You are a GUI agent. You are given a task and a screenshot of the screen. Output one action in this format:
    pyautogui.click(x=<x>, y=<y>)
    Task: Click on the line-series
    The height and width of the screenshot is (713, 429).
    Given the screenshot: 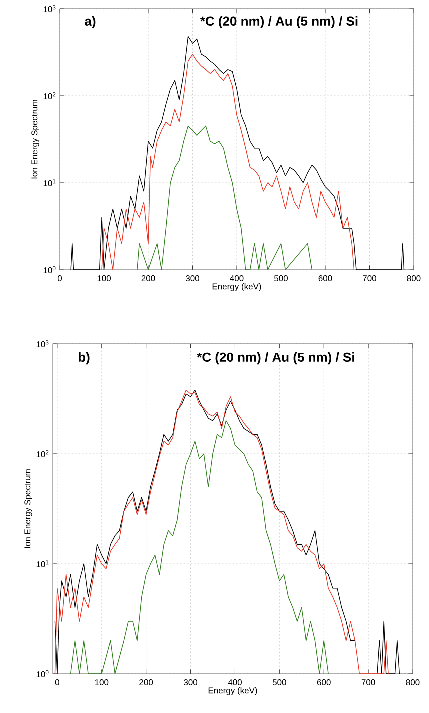 What is the action you would take?
    pyautogui.click(x=225, y=198)
    